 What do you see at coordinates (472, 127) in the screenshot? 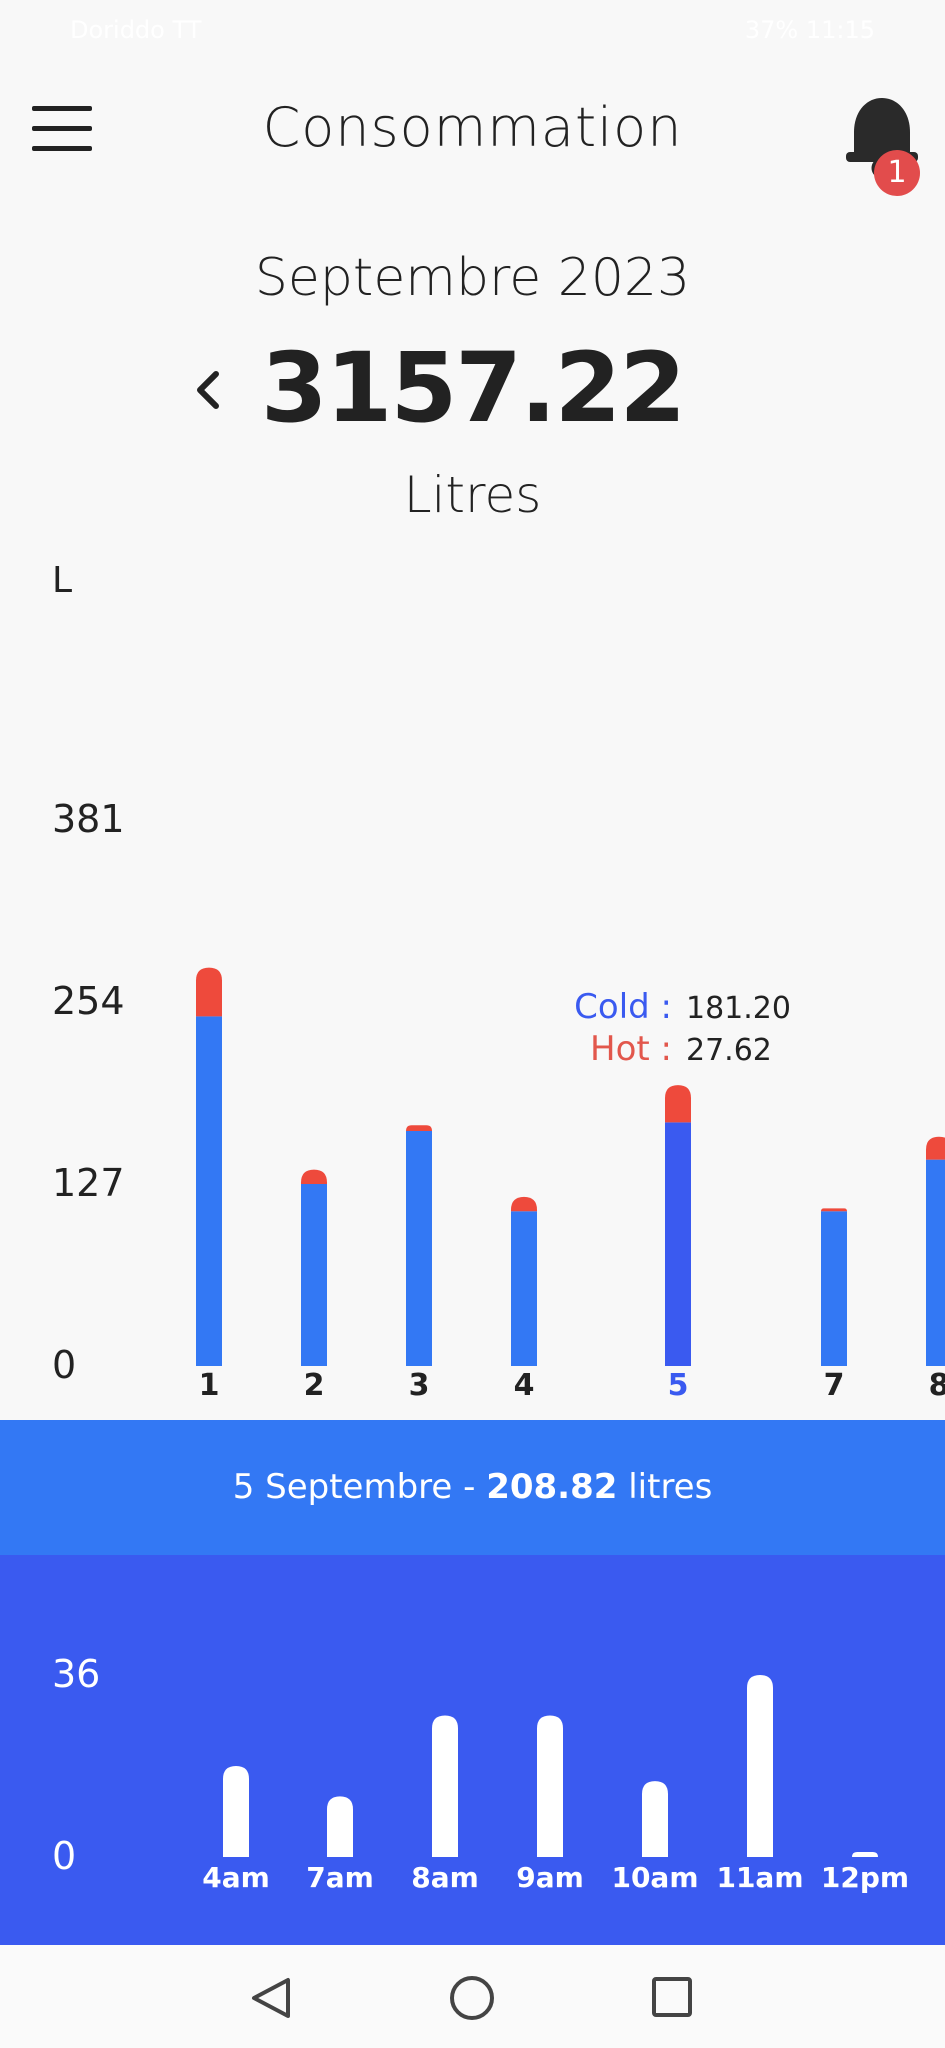
I see `page-title: Consommation` at bounding box center [472, 127].